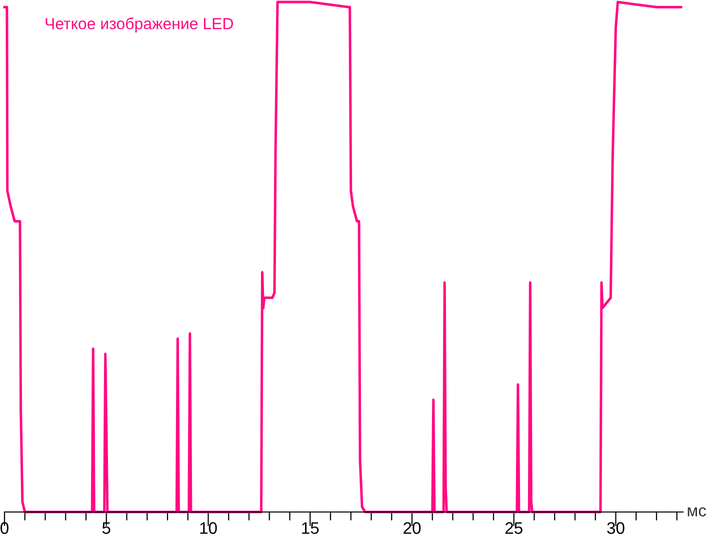  What do you see at coordinates (4, 528) in the screenshot?
I see `x-tick-label: 0` at bounding box center [4, 528].